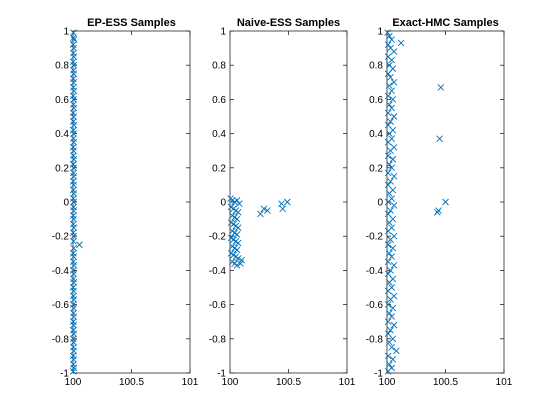 This screenshot has height=420, width=560. I want to click on chart-title: Exact-HMC Samples, so click(445, 23).